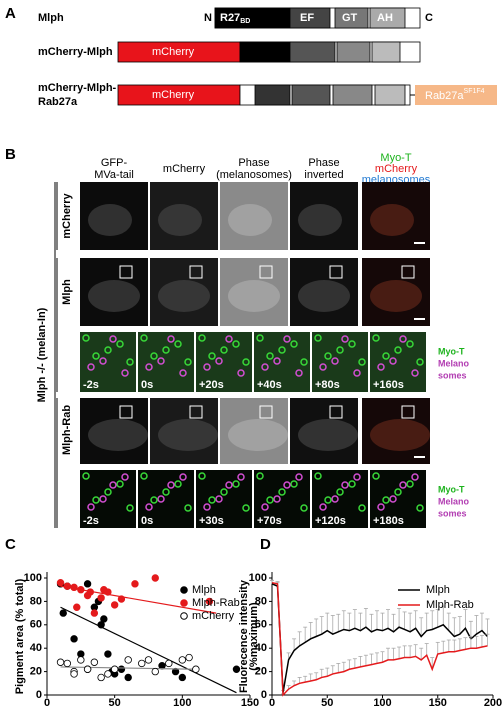 The width and height of the screenshot is (502, 707). I want to click on column-header: (melanosomes), so click(254, 175).